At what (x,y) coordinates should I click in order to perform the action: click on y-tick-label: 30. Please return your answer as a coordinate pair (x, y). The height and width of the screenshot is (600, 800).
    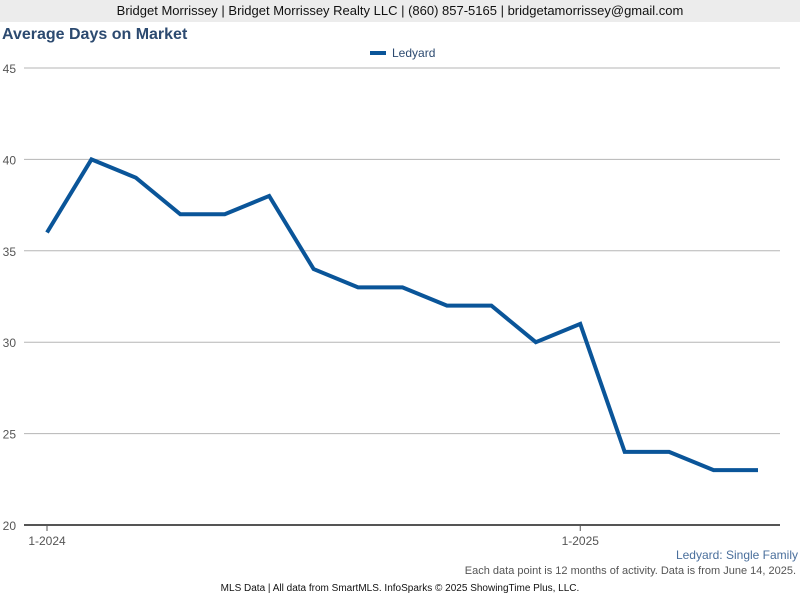
    Looking at the image, I should click on (10, 343).